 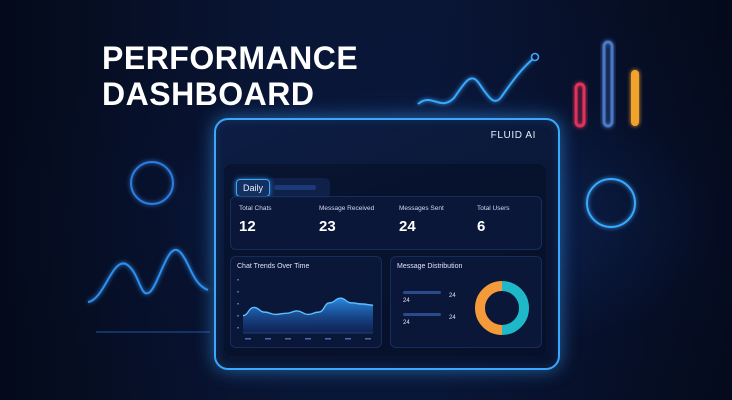 What do you see at coordinates (247, 226) in the screenshot?
I see `stat-value: 12` at bounding box center [247, 226].